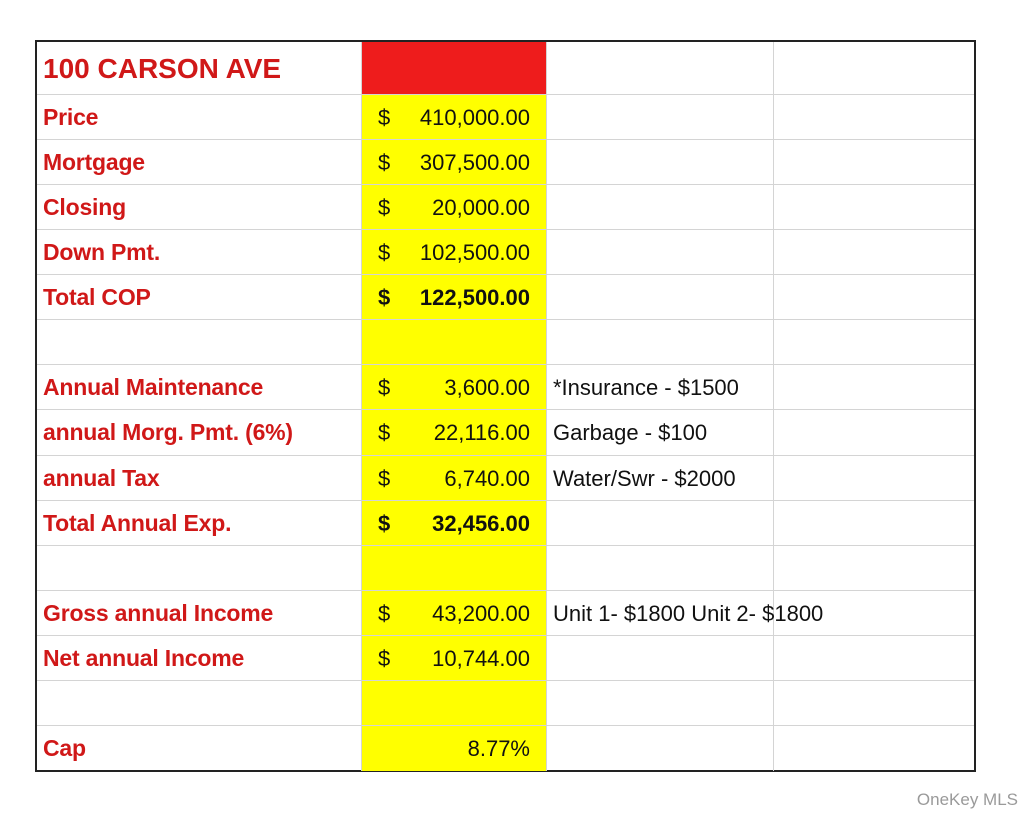  I want to click on amount-cell: $307,500.00, so click(454, 163).